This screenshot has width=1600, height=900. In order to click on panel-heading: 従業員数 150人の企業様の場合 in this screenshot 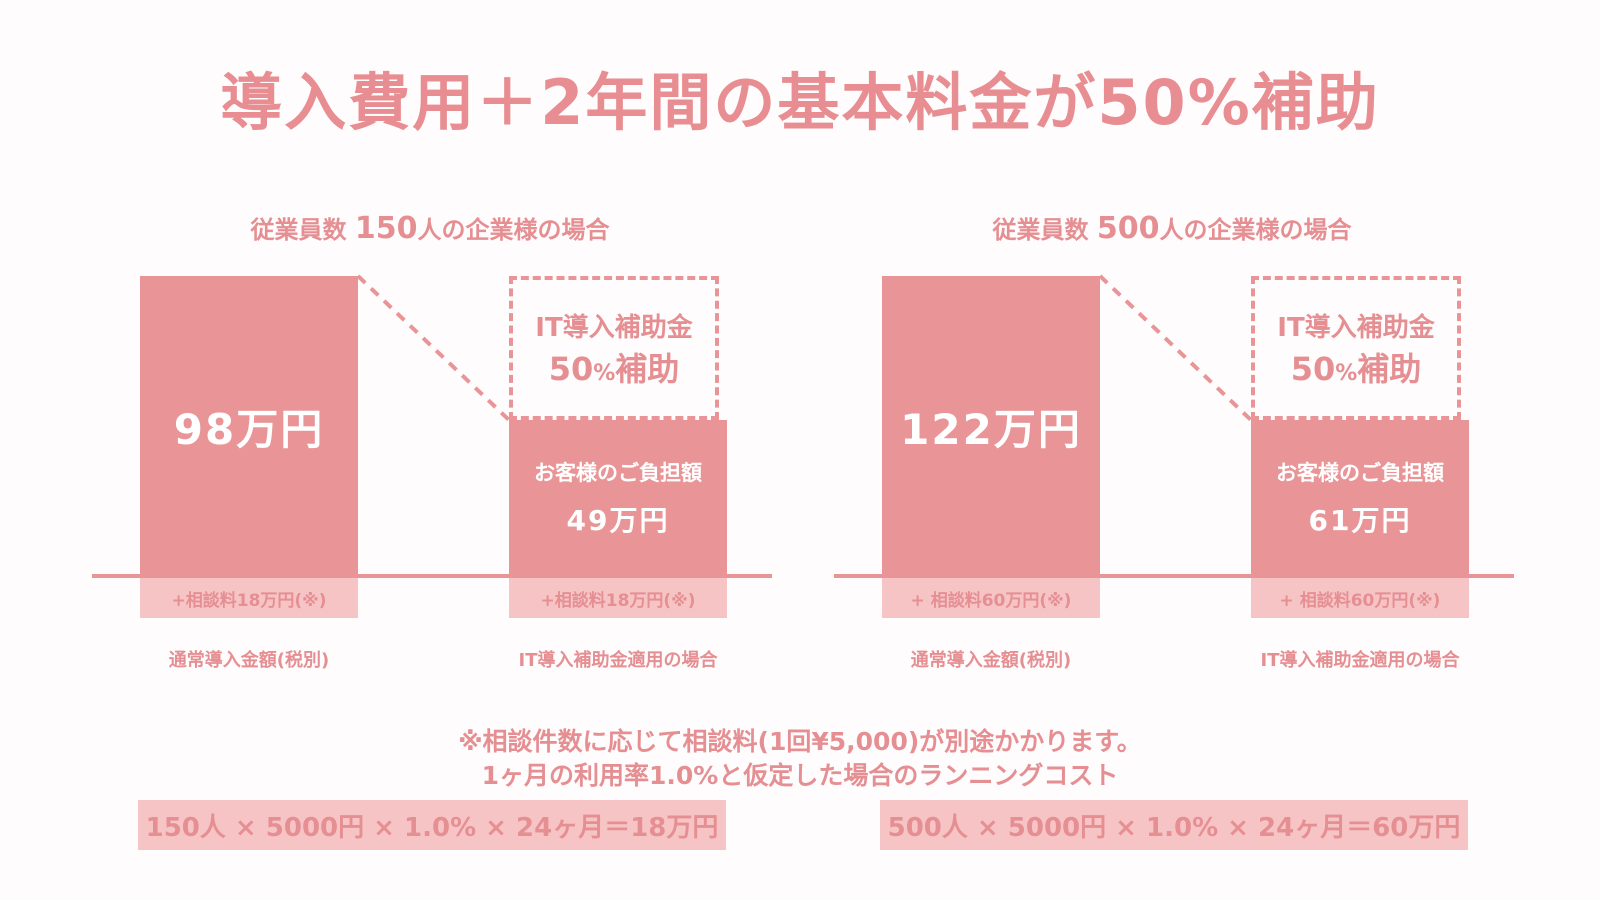, I will do `click(430, 228)`.